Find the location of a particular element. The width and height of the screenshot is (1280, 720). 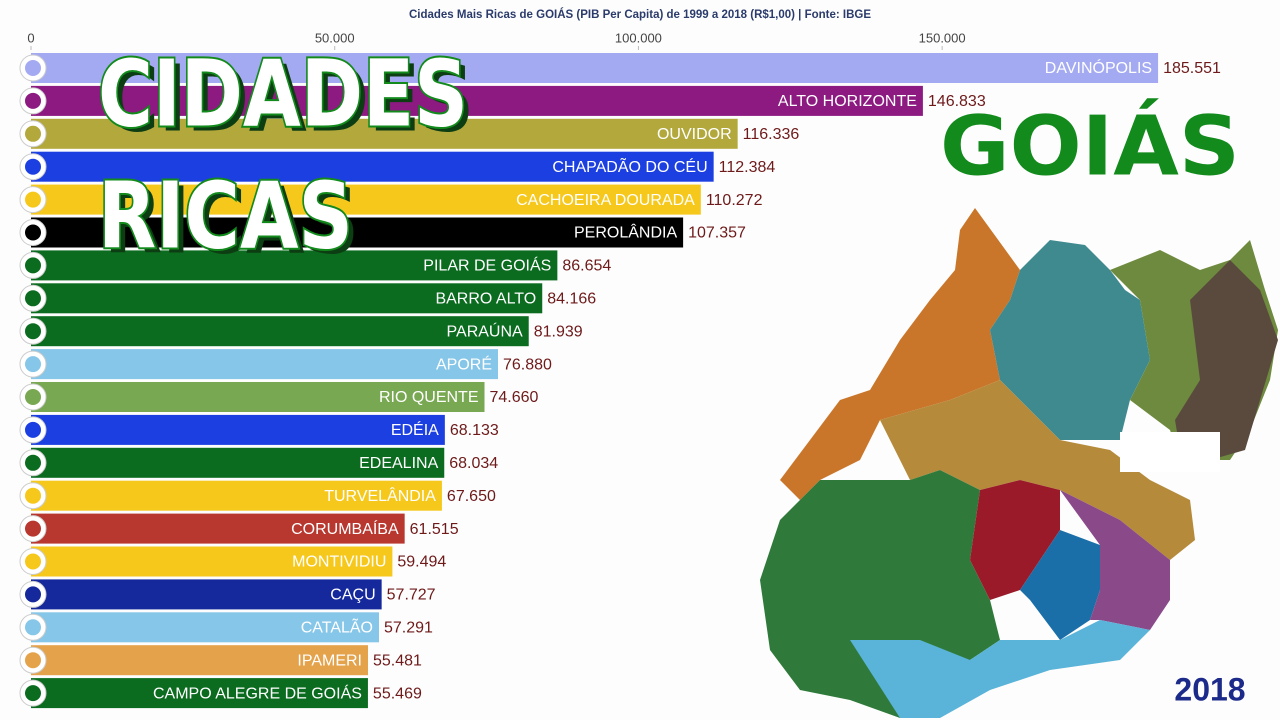

value-label: 57.291 is located at coordinates (408, 628).